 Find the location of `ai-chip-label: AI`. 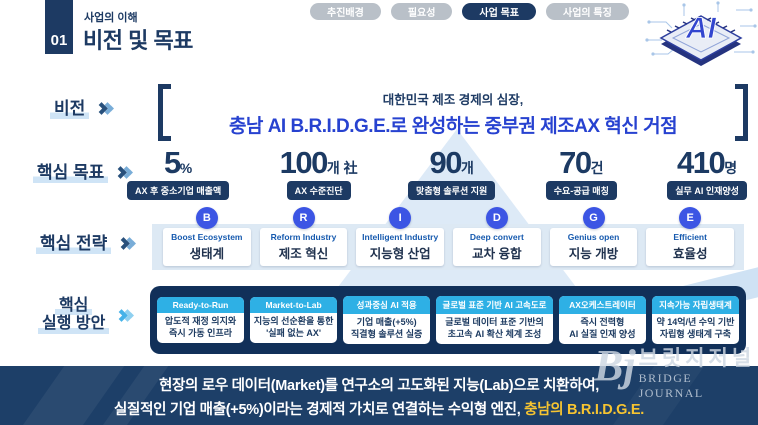

ai-chip-label: AI is located at coordinates (701, 28).